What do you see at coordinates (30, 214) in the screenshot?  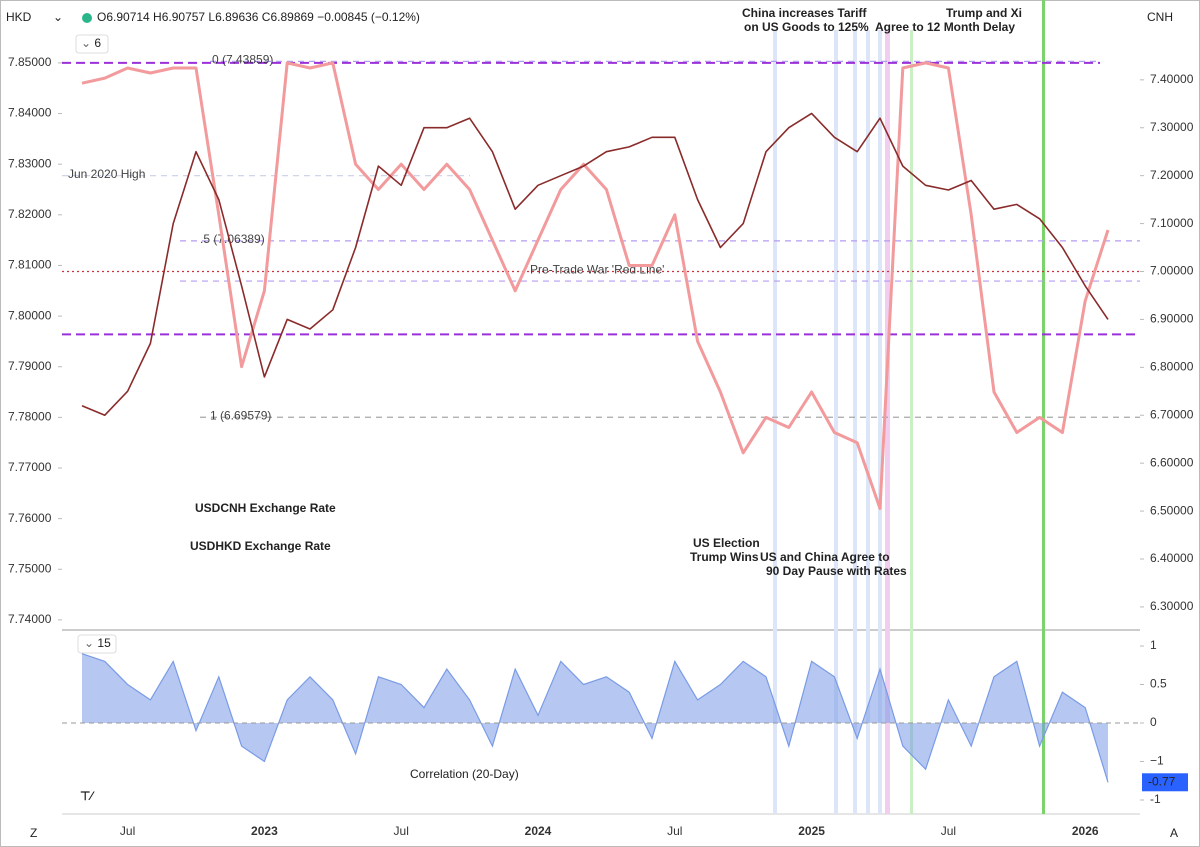 I see `tick-label: 7.82000` at bounding box center [30, 214].